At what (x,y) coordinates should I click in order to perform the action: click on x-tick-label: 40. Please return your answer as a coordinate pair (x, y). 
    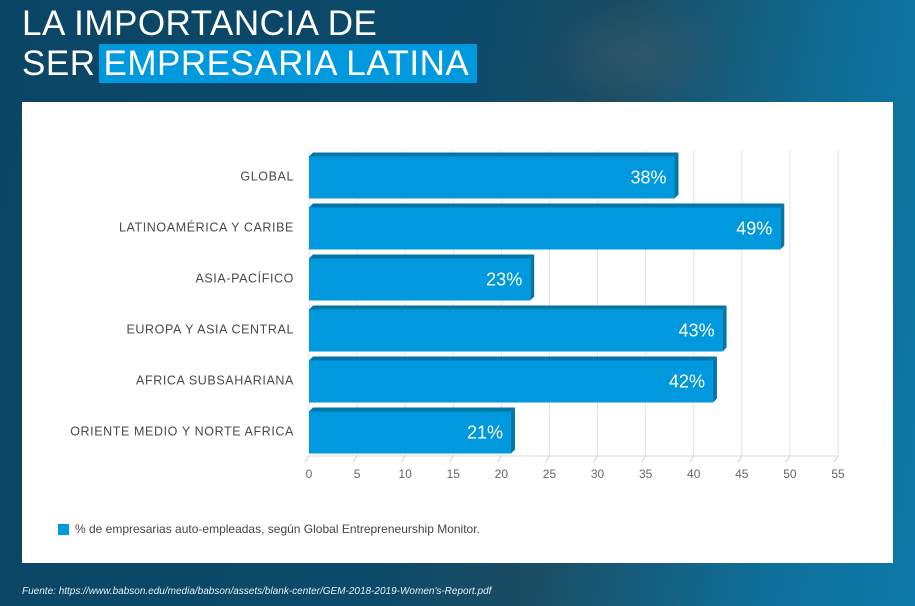
    Looking at the image, I should click on (694, 474).